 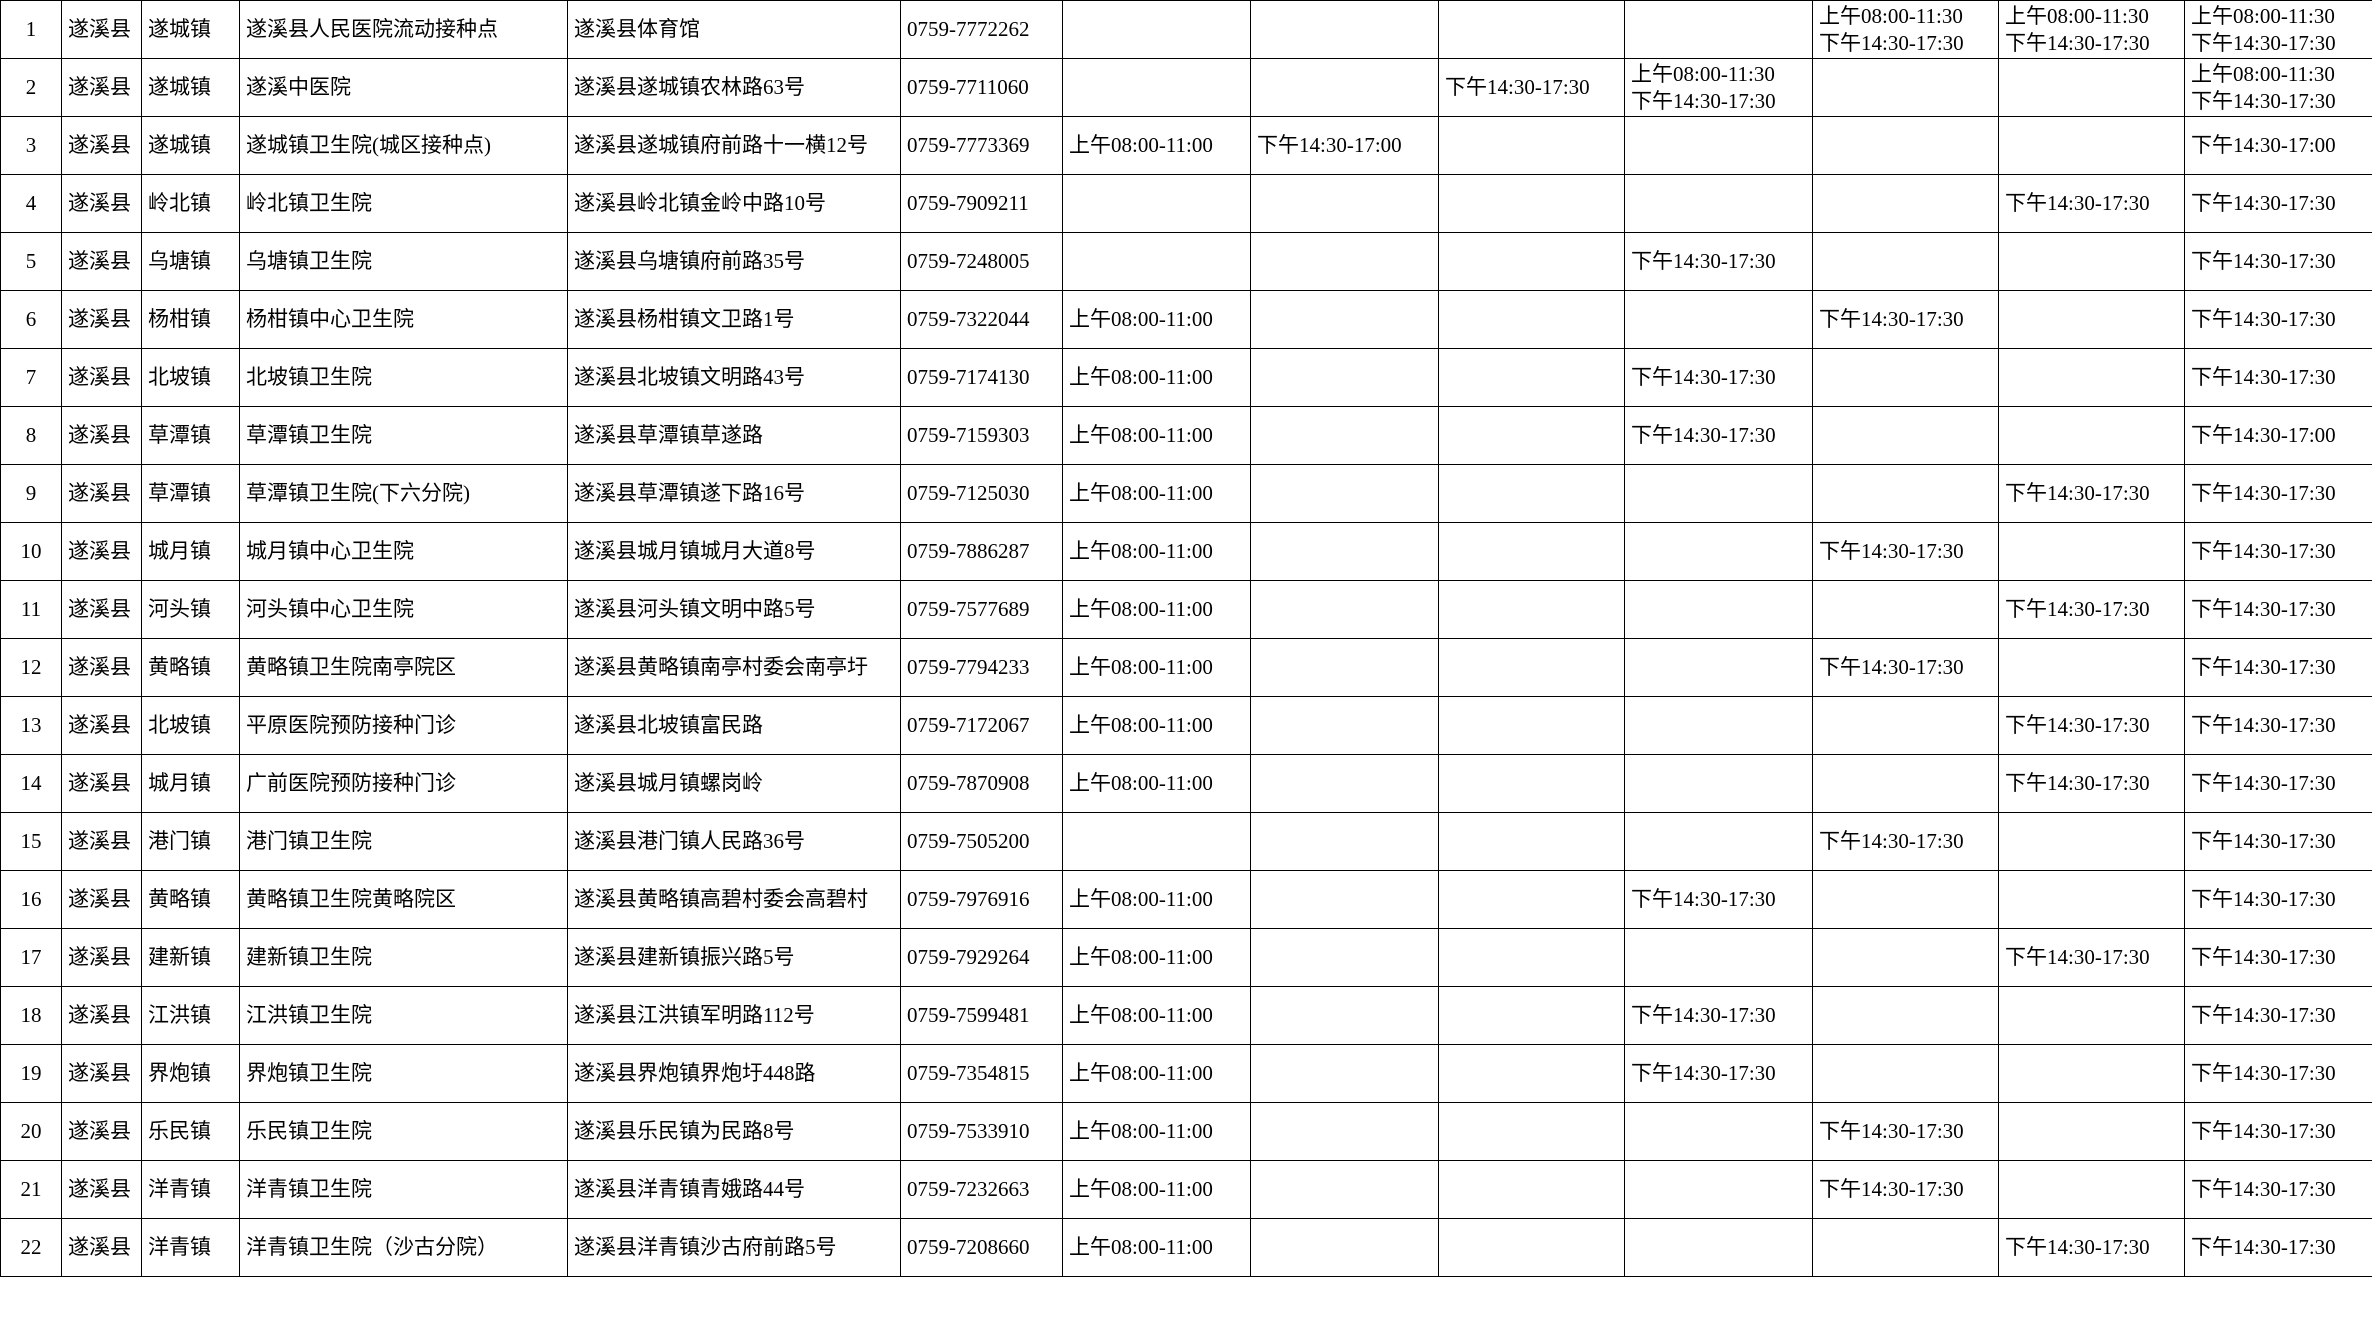 What do you see at coordinates (190, 1189) in the screenshot?
I see `town-cell: 洋青镇` at bounding box center [190, 1189].